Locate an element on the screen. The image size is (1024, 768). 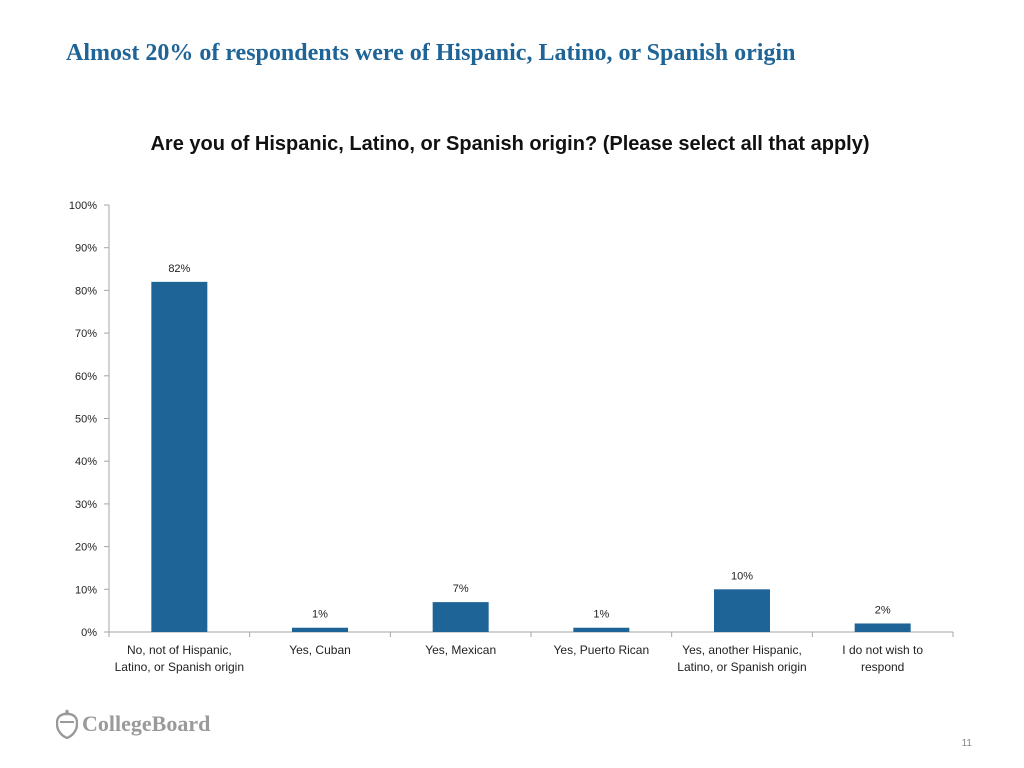
category-label-line: Yes, Mexican is located at coordinates (460, 650).